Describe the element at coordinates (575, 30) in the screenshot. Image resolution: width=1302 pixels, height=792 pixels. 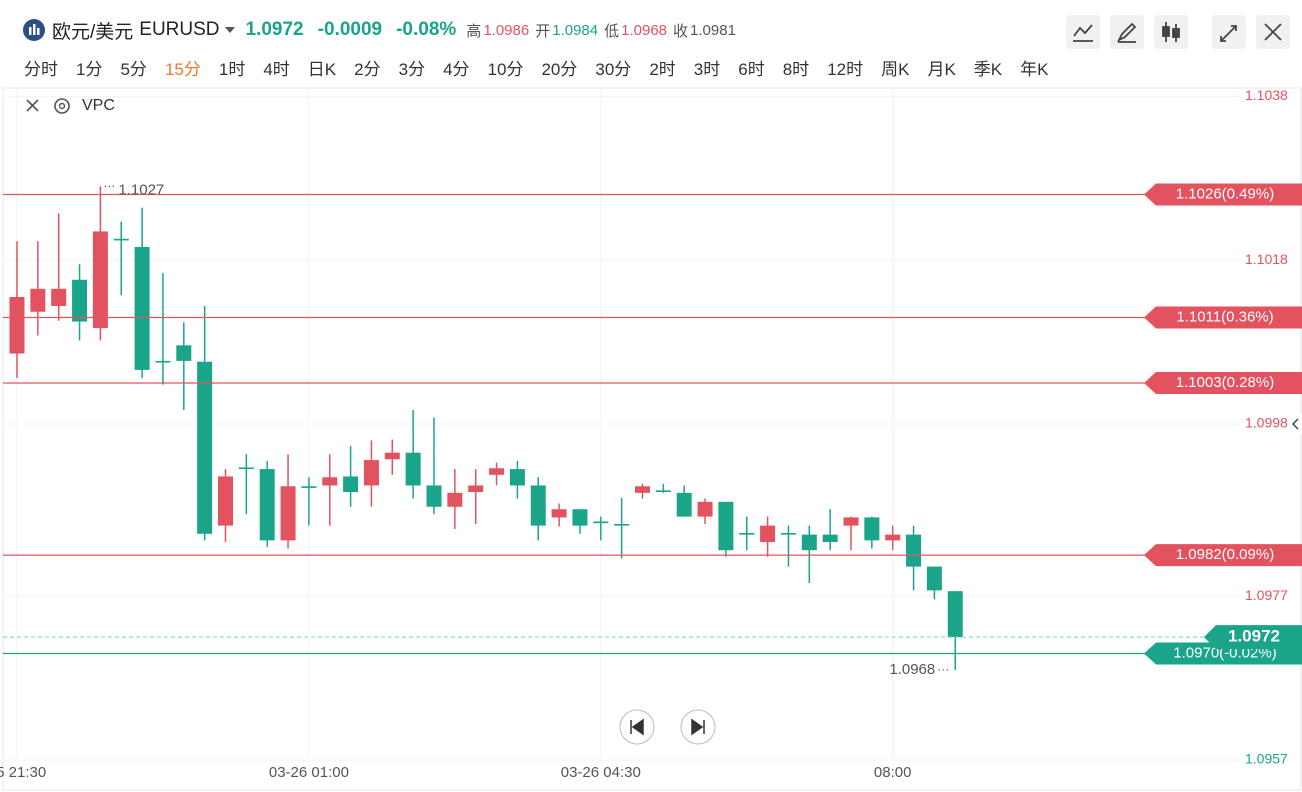
I see `open: 1.0984` at that location.